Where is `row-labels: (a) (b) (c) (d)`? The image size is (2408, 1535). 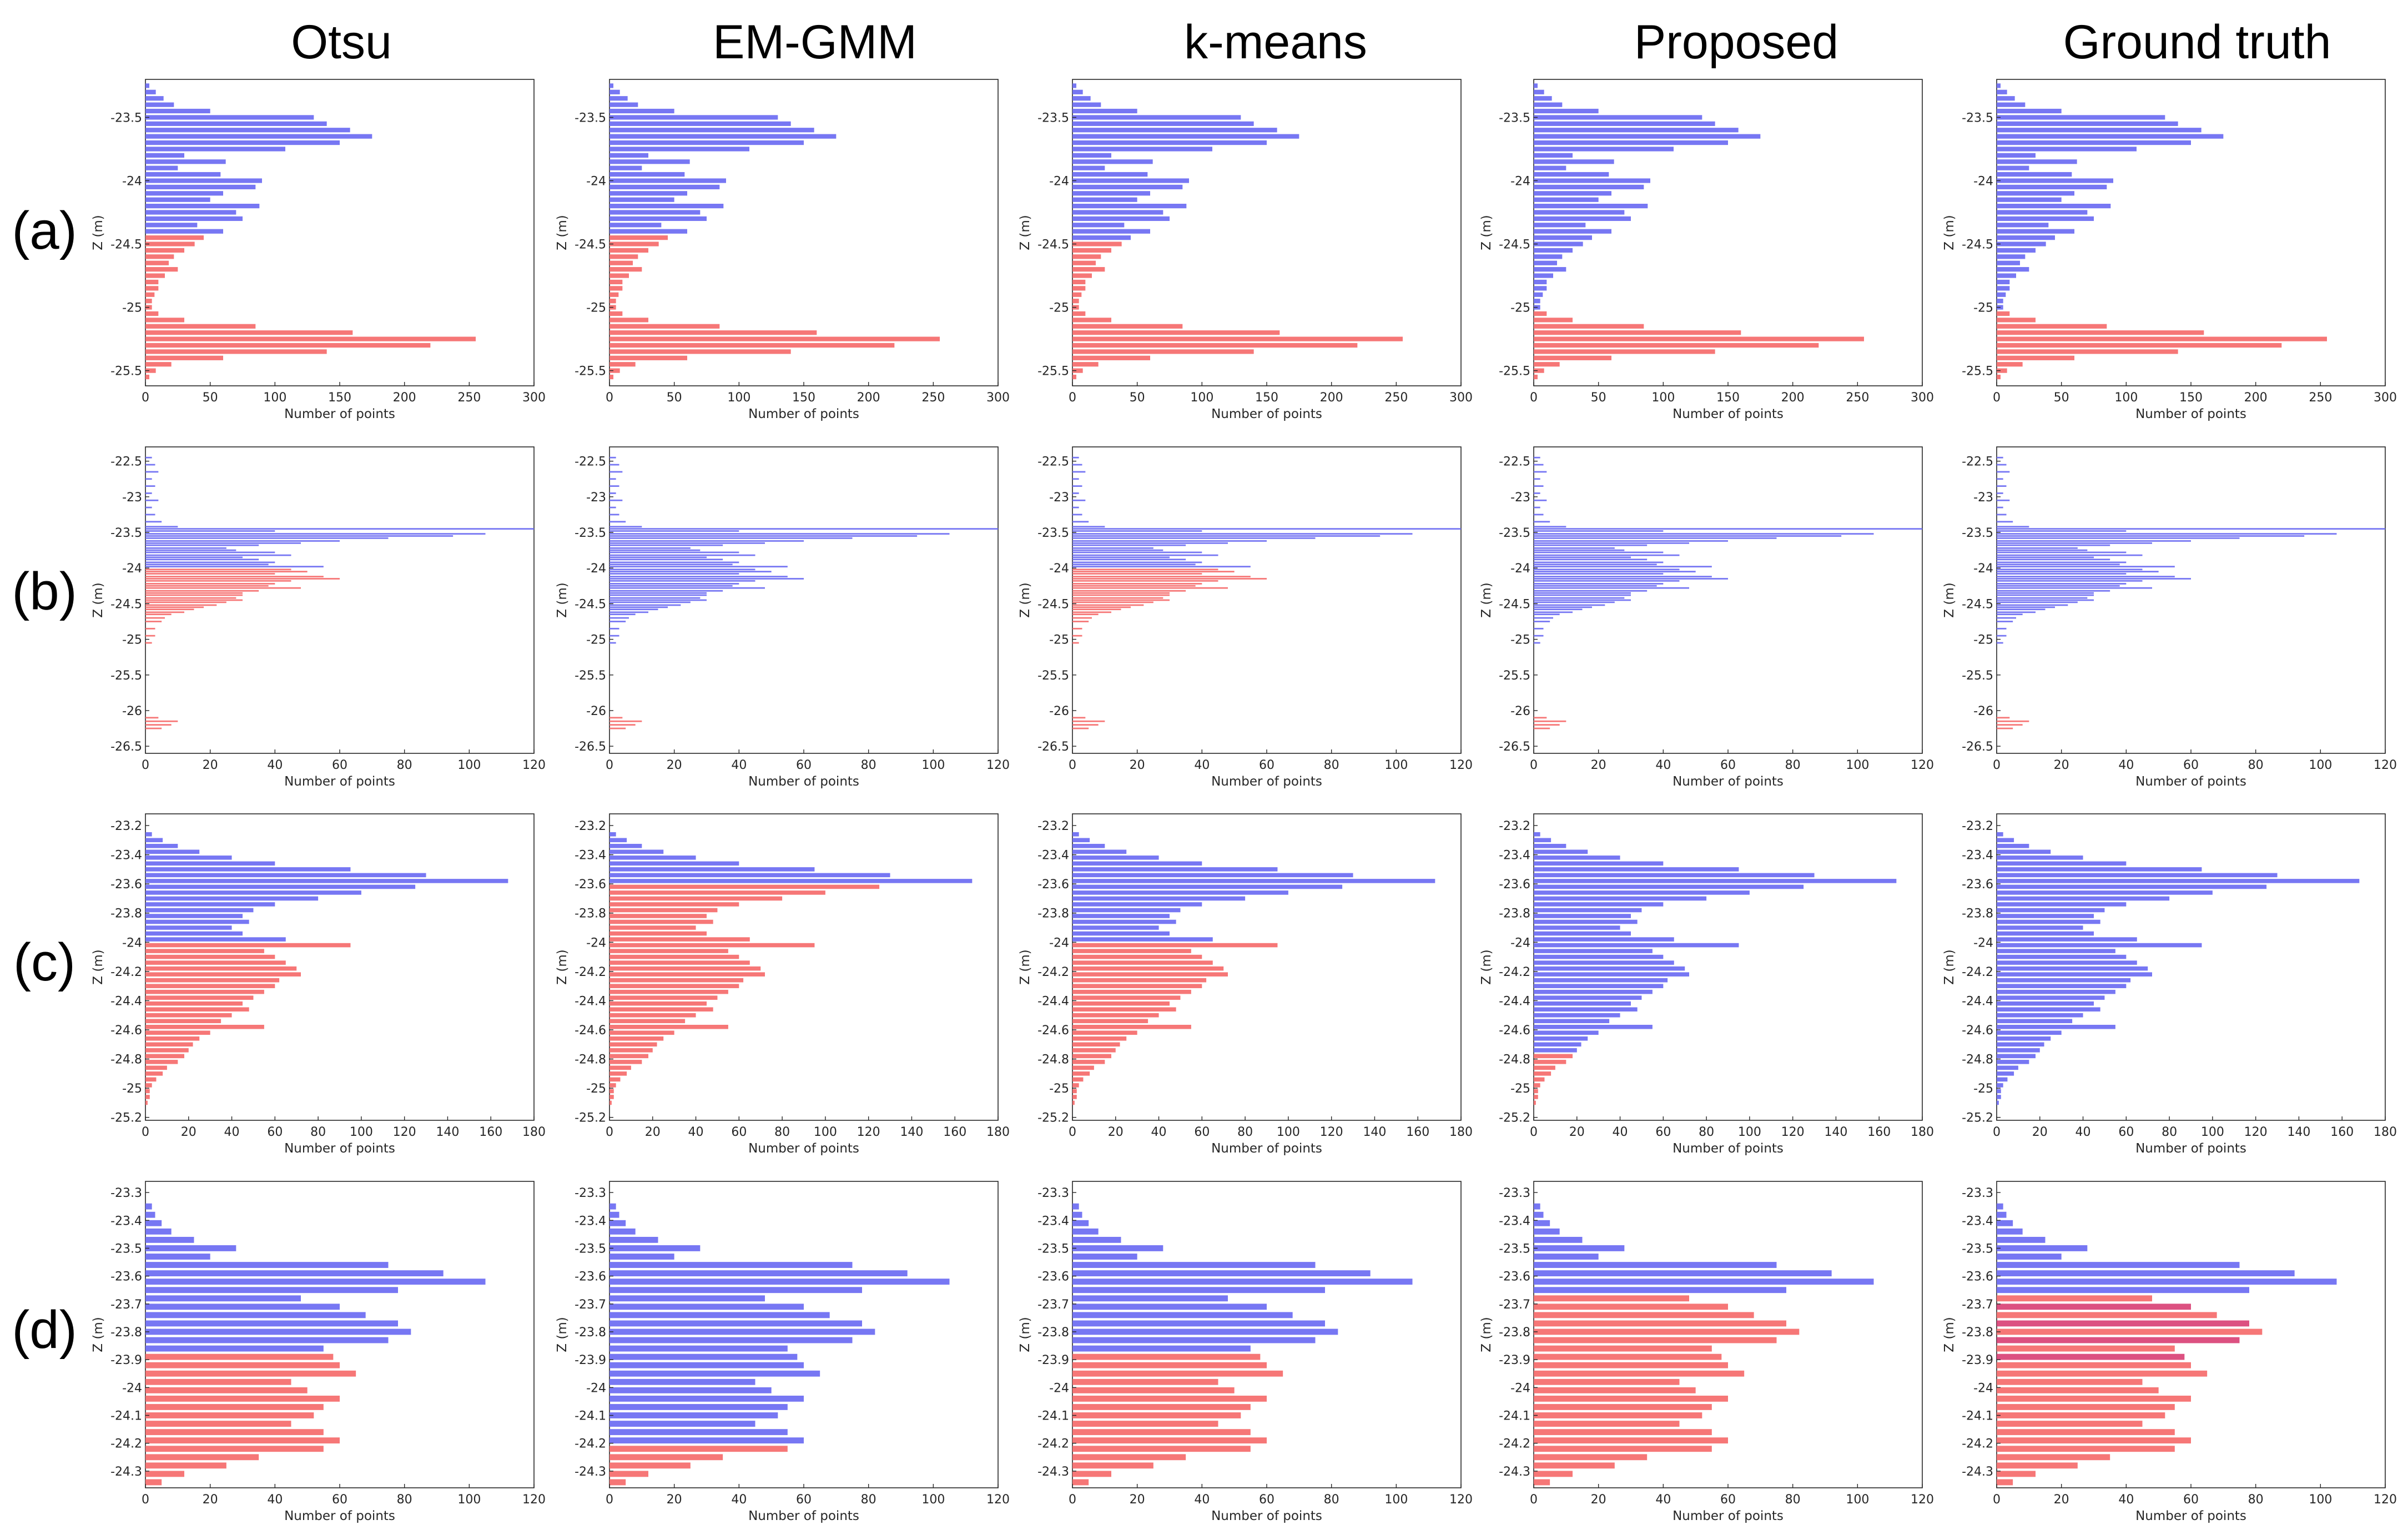
row-labels: (a) (b) (c) (d) is located at coordinates (45, 780).